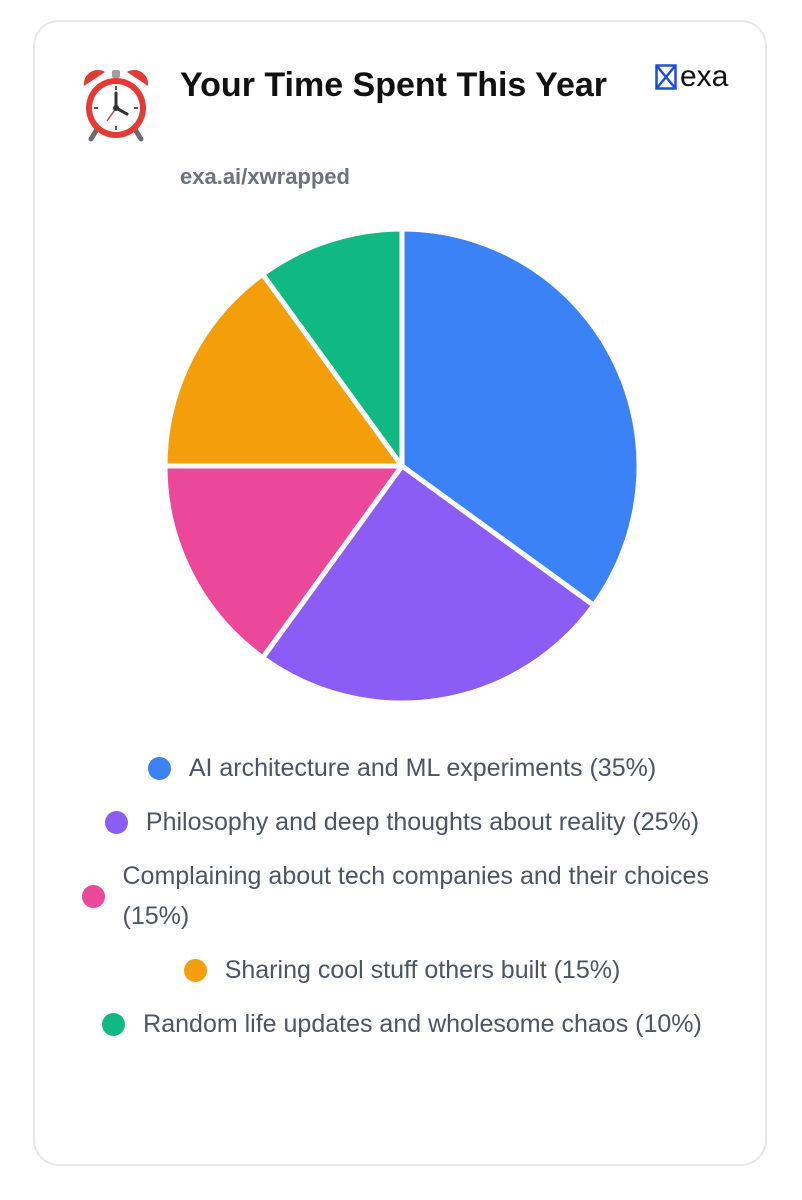  Describe the element at coordinates (394, 85) in the screenshot. I see `card-title: Your Time Spent This Year` at that location.